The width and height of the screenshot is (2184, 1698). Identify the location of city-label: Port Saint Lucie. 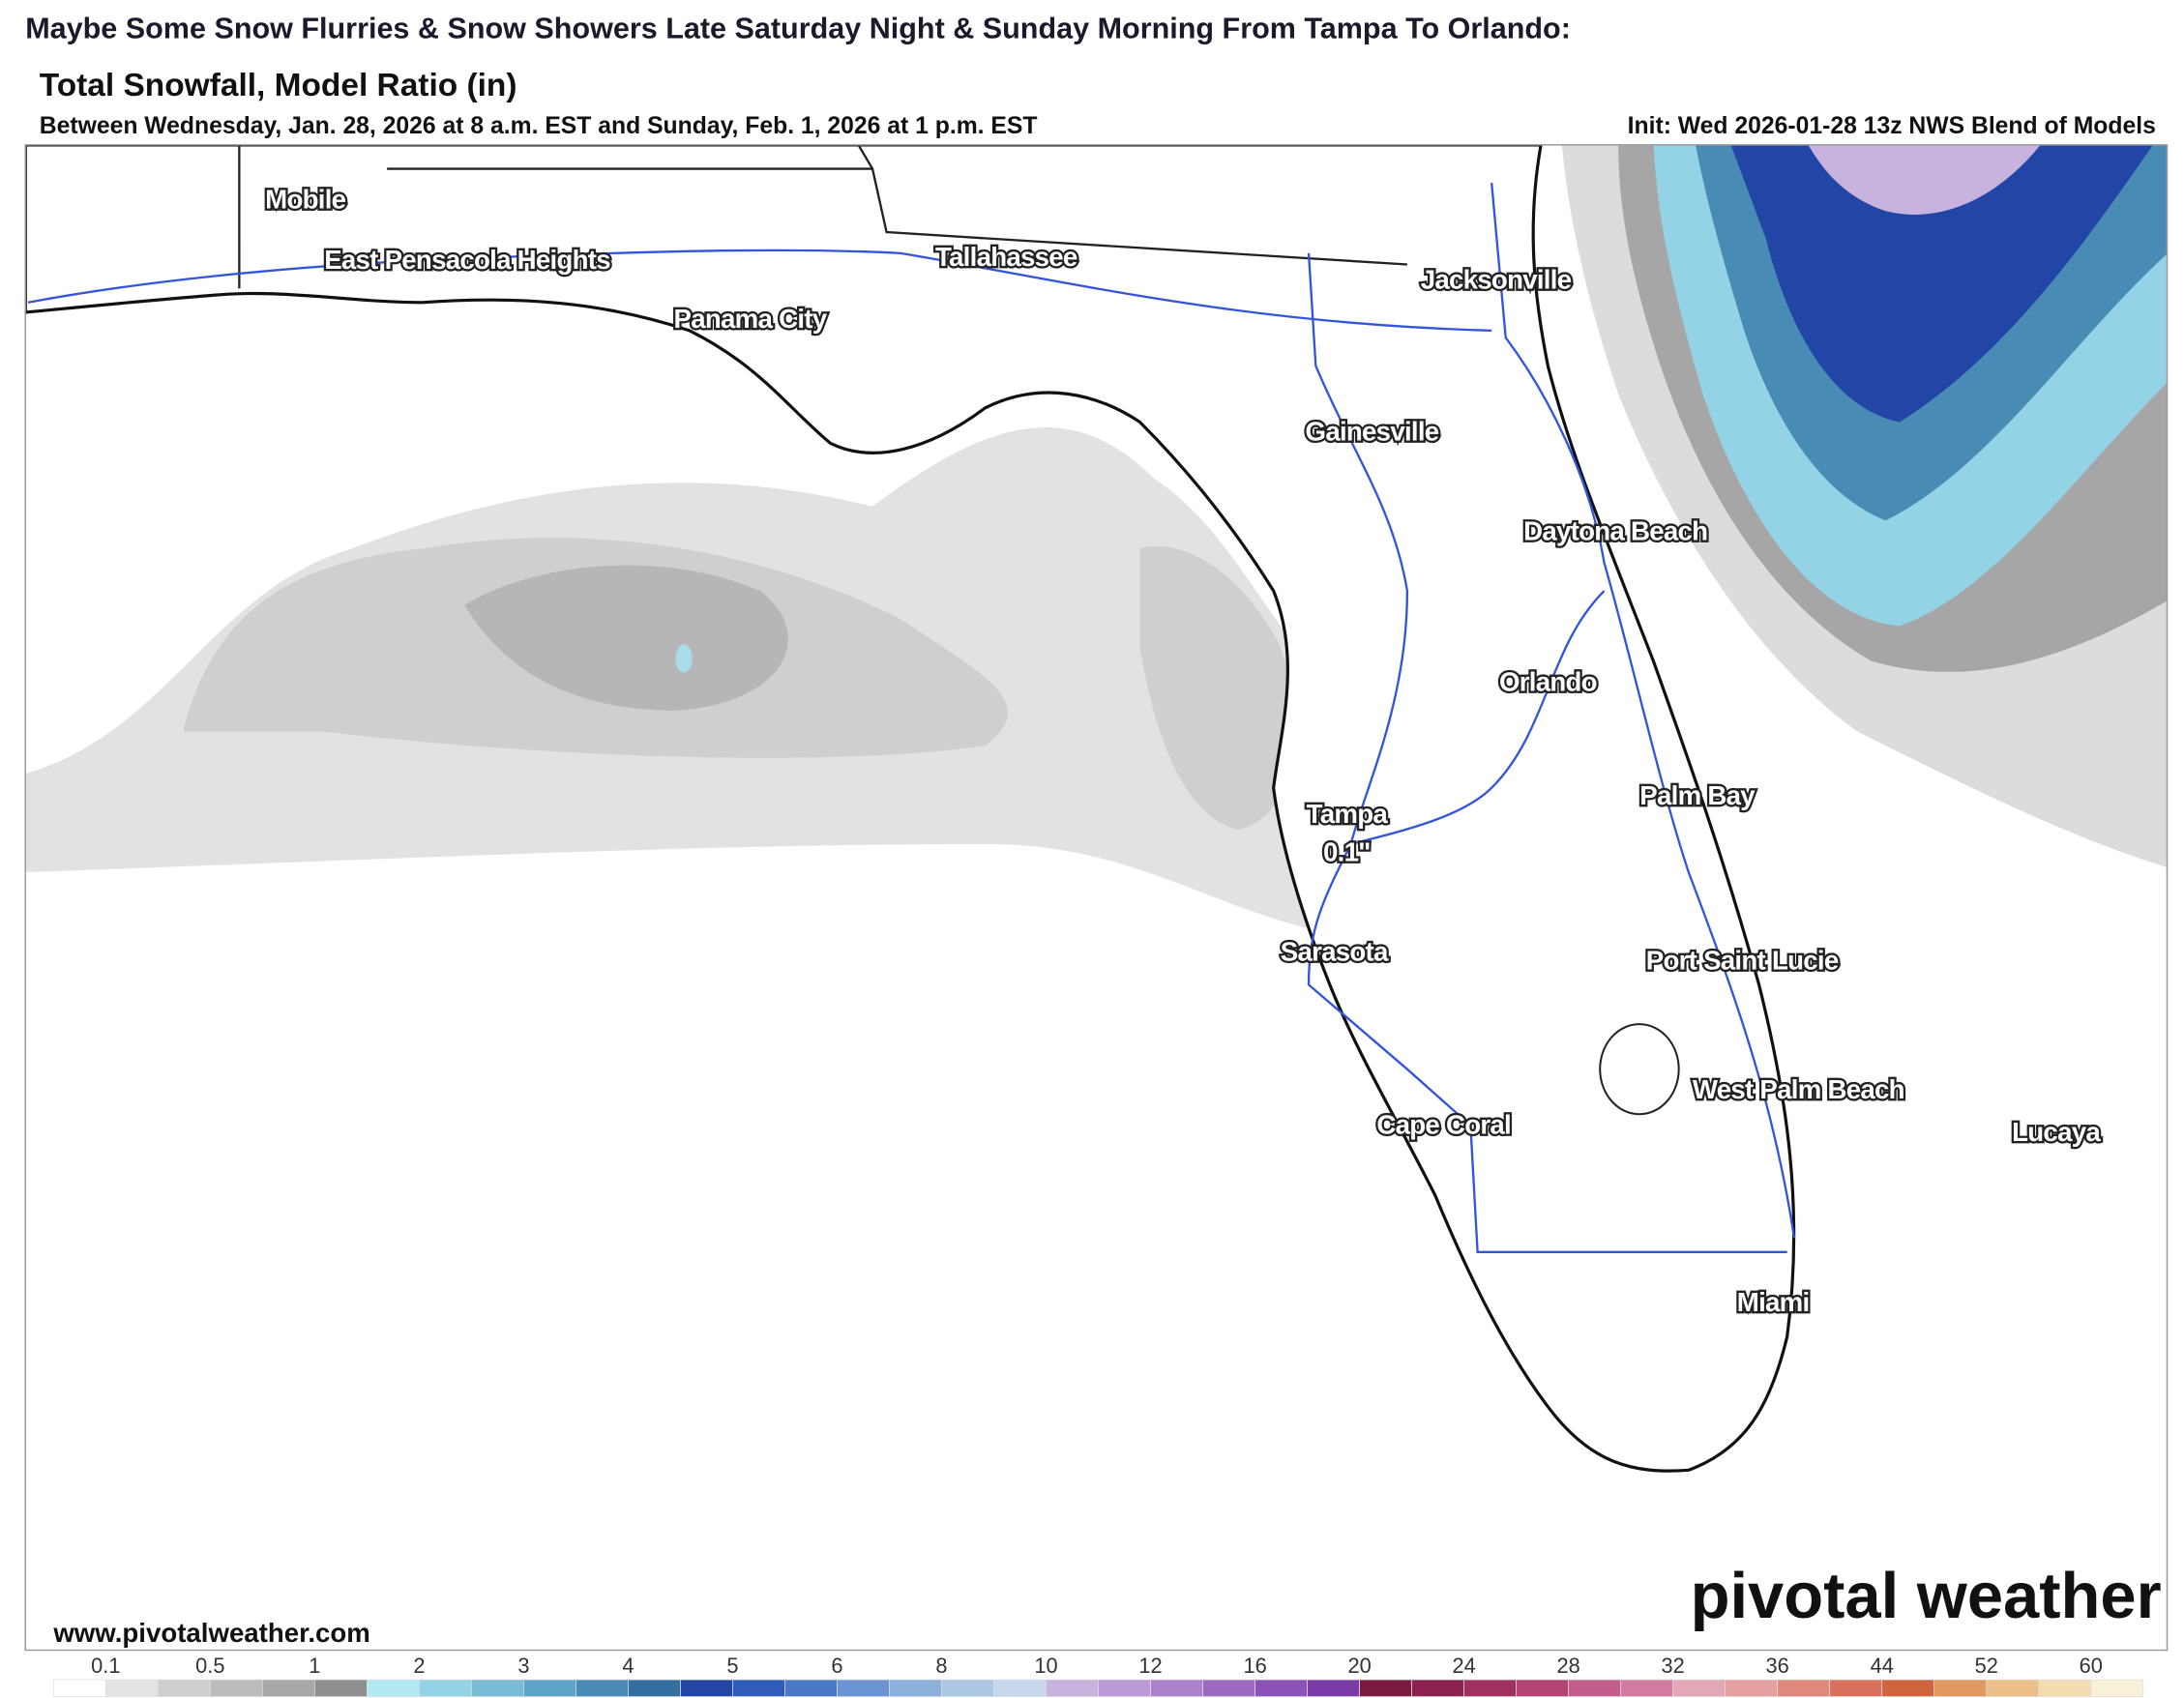
(1742, 960).